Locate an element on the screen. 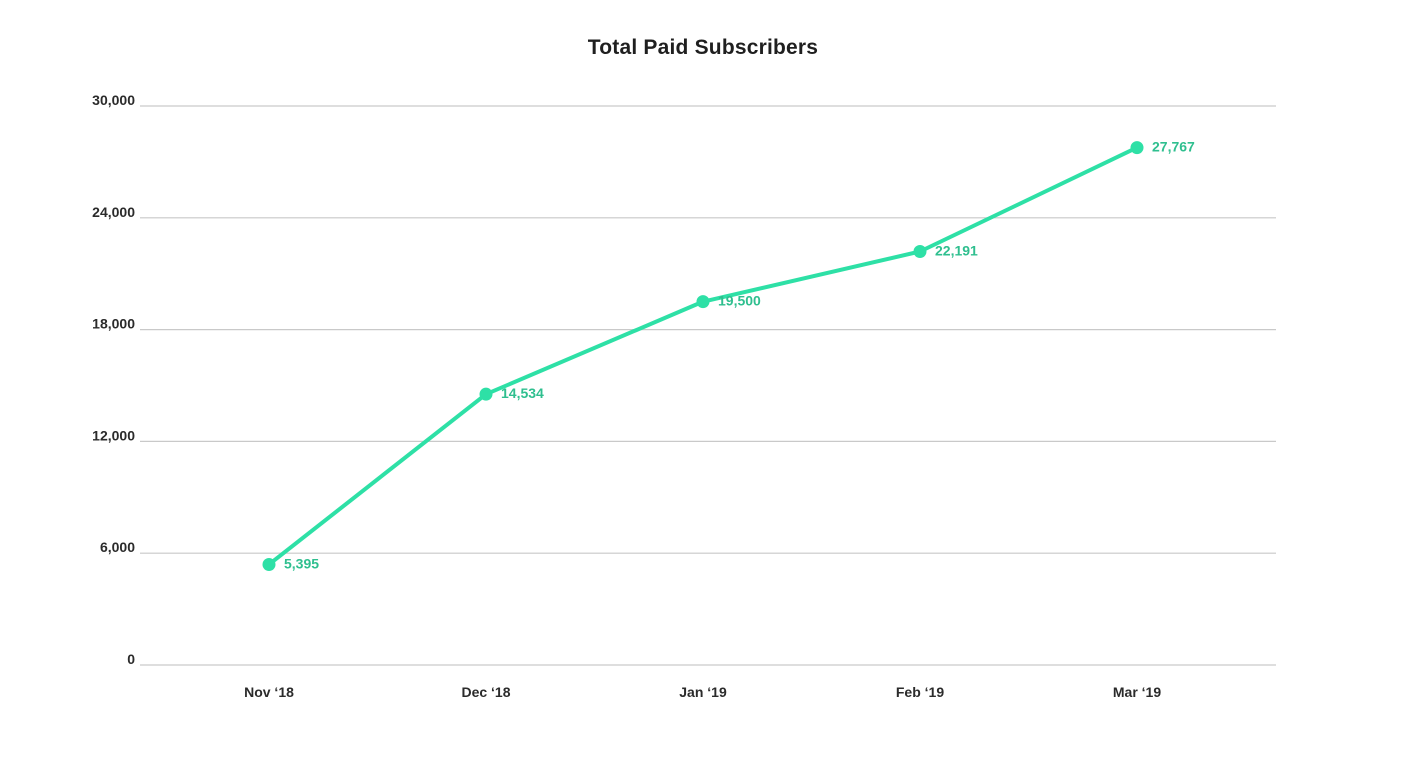 The width and height of the screenshot is (1406, 775). data-label: 19,500 is located at coordinates (739, 301).